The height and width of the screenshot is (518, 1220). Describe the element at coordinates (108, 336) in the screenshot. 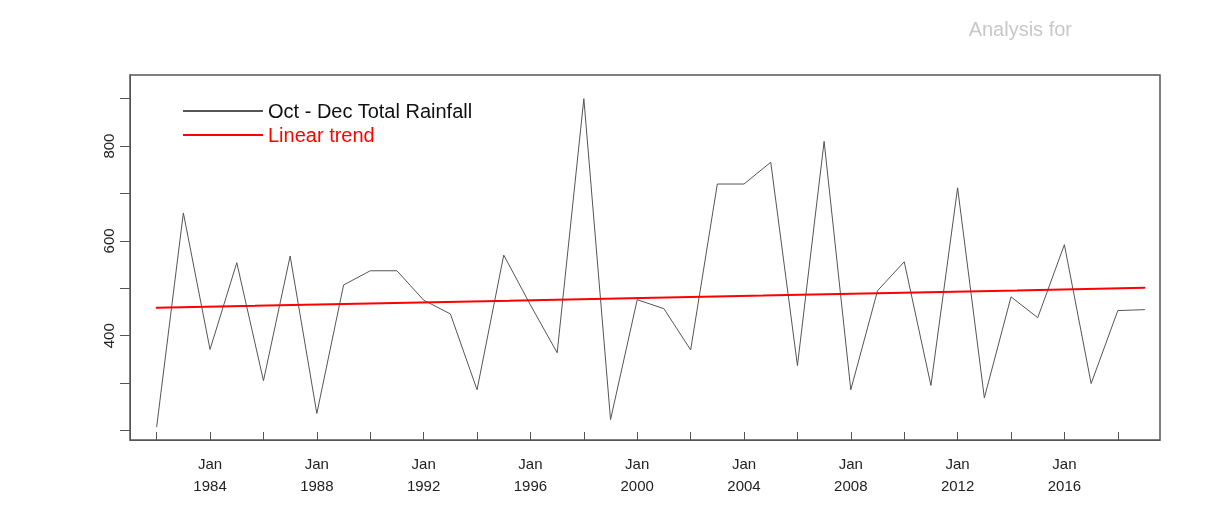

I see `y-tick-label: 400` at that location.